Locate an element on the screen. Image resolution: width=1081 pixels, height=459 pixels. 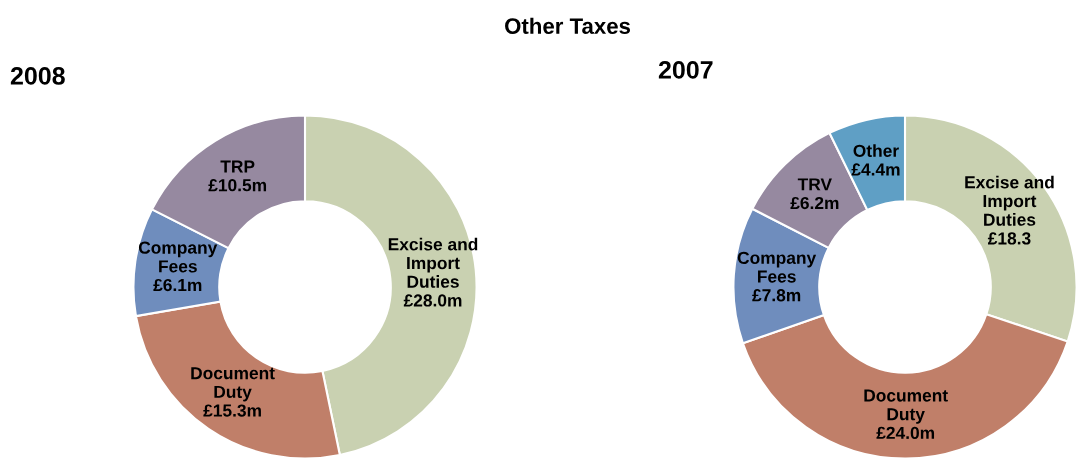
data-label: £24.0m is located at coordinates (905, 433).